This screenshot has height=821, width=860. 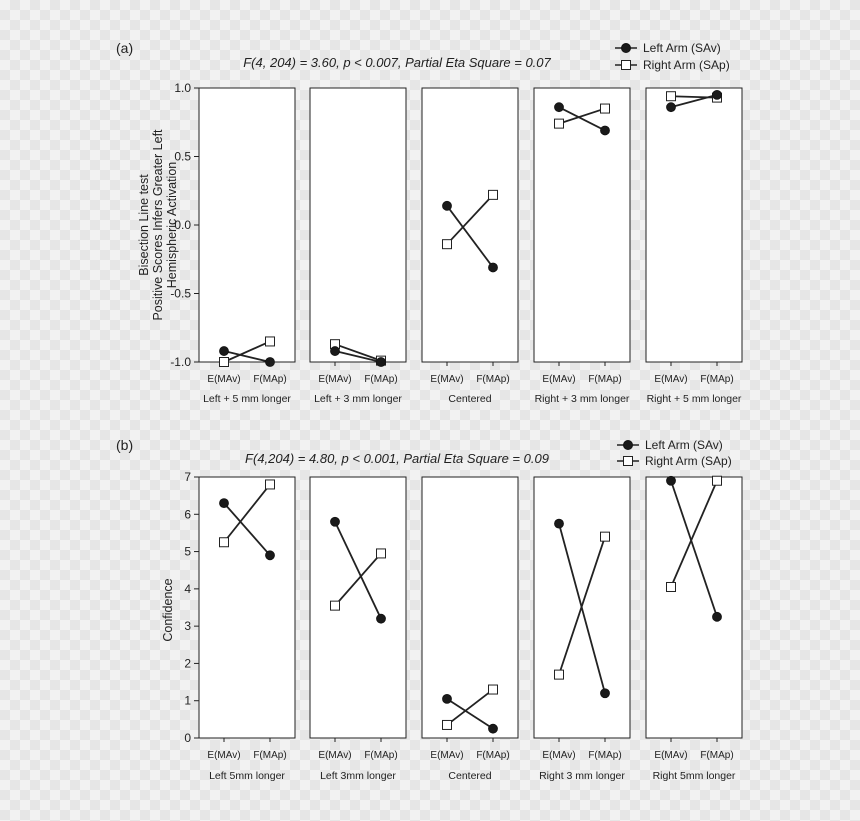 I want to click on group-label: Left 5mm longer, so click(x=247, y=776).